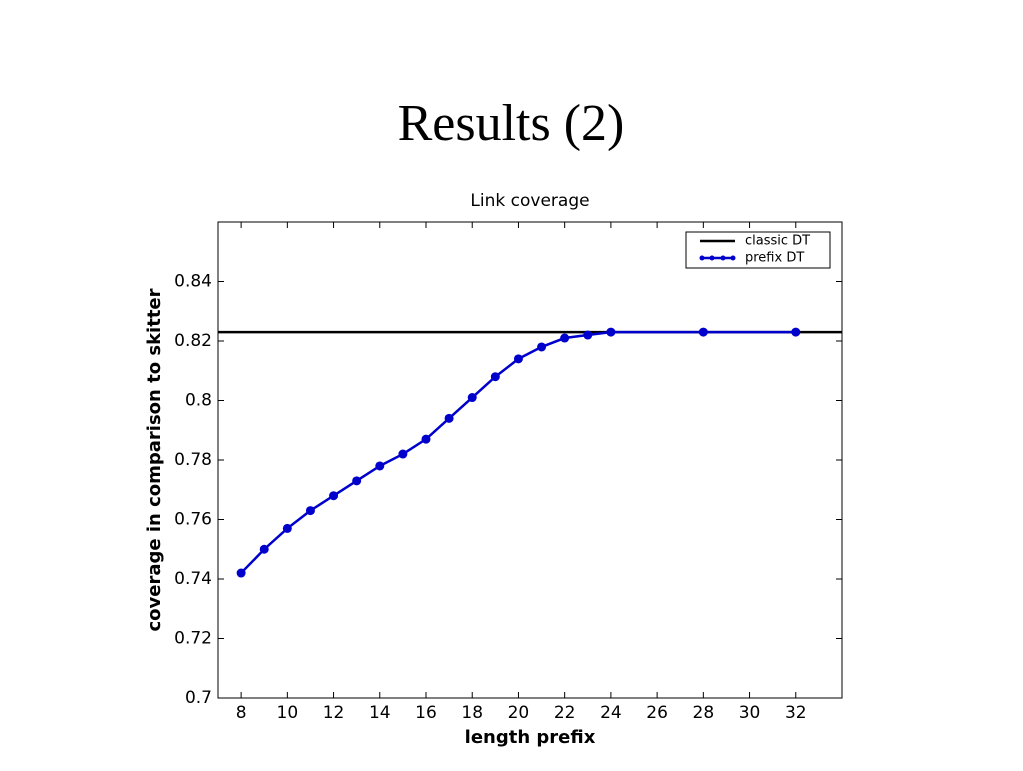  What do you see at coordinates (193, 341) in the screenshot?
I see `y-tick-label: 0.82` at bounding box center [193, 341].